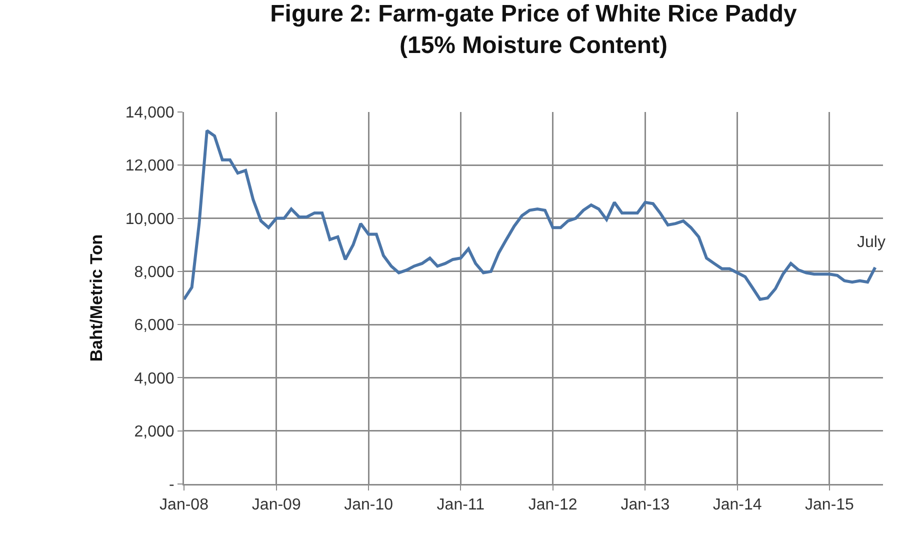 The height and width of the screenshot is (543, 897). I want to click on x-tick-label: Jan-15, so click(829, 505).